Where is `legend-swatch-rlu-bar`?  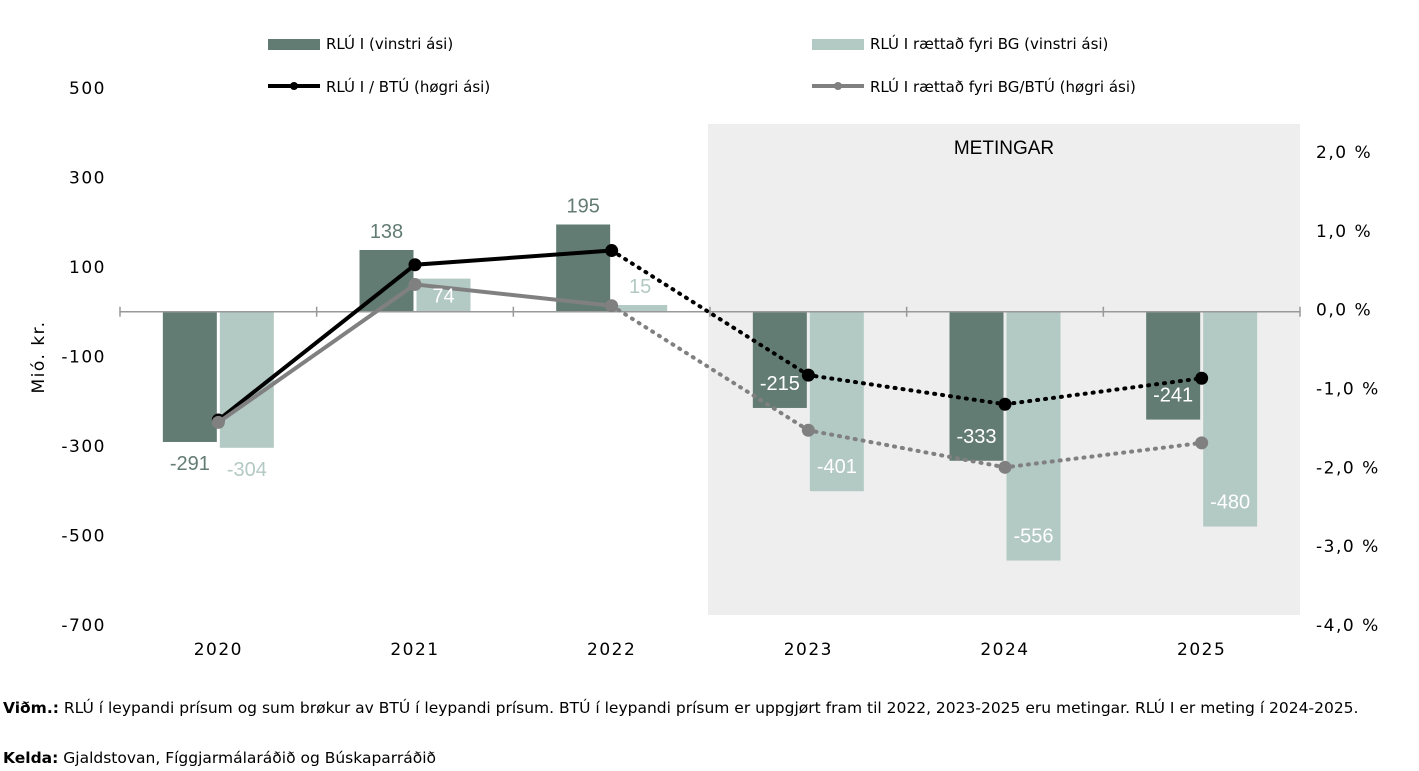
legend-swatch-rlu-bar is located at coordinates (294, 44).